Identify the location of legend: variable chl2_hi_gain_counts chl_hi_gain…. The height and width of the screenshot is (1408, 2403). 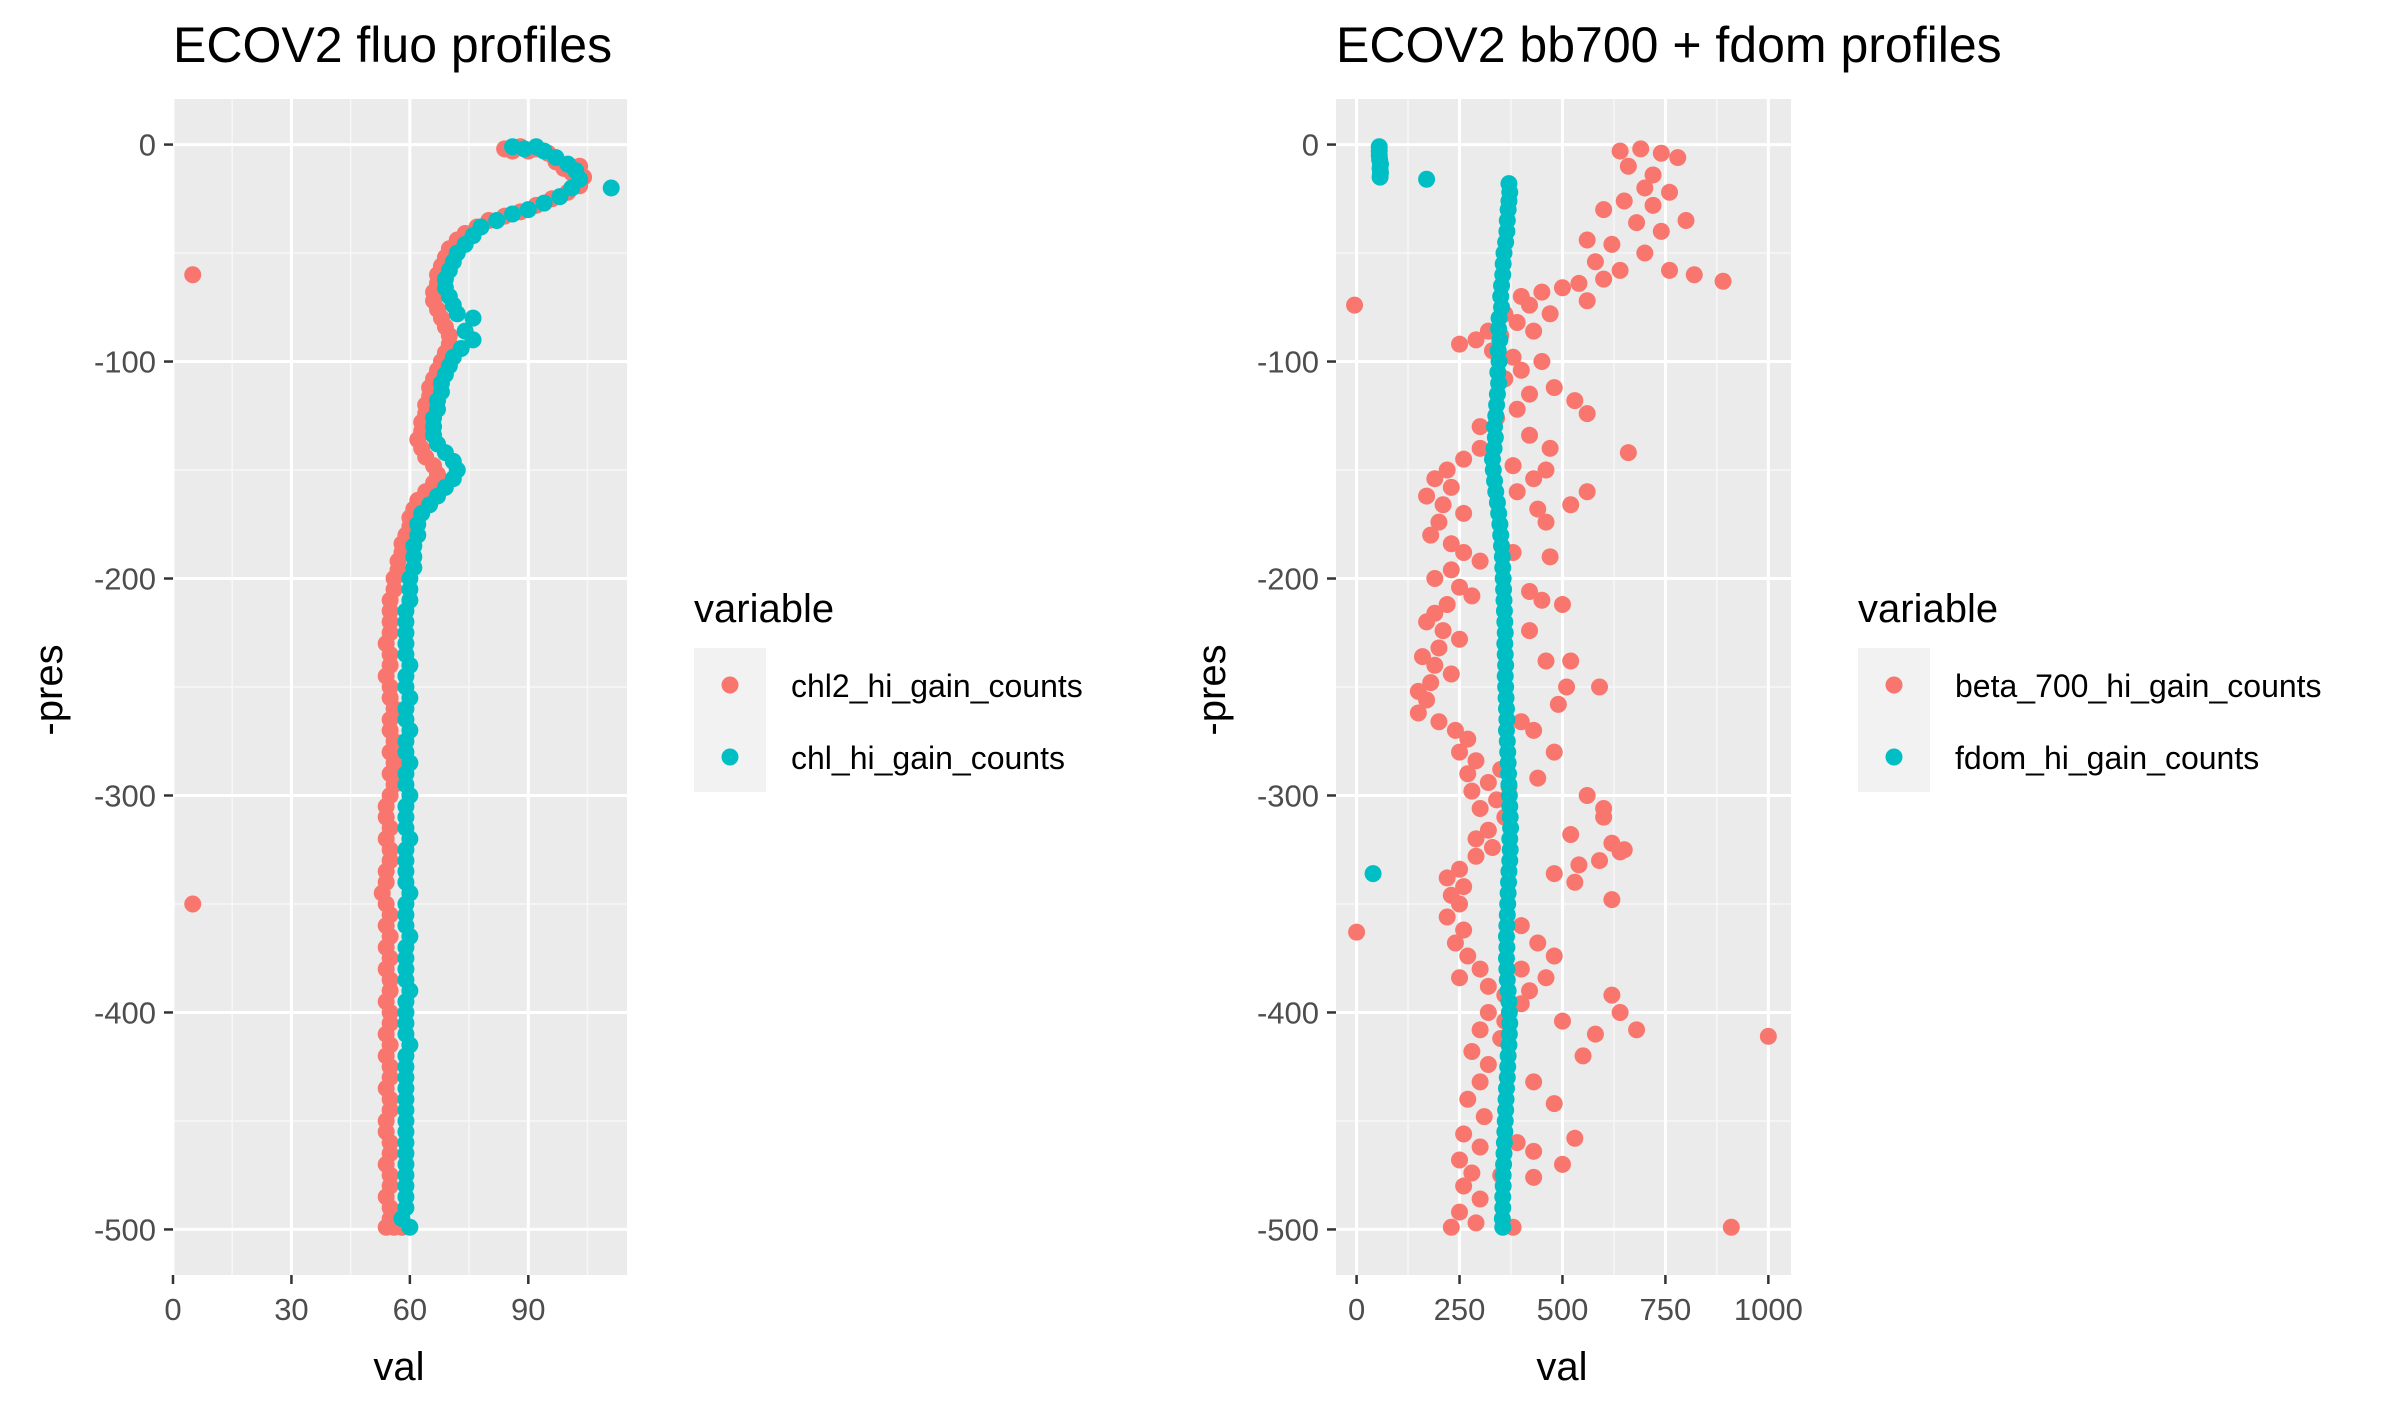
(888, 689).